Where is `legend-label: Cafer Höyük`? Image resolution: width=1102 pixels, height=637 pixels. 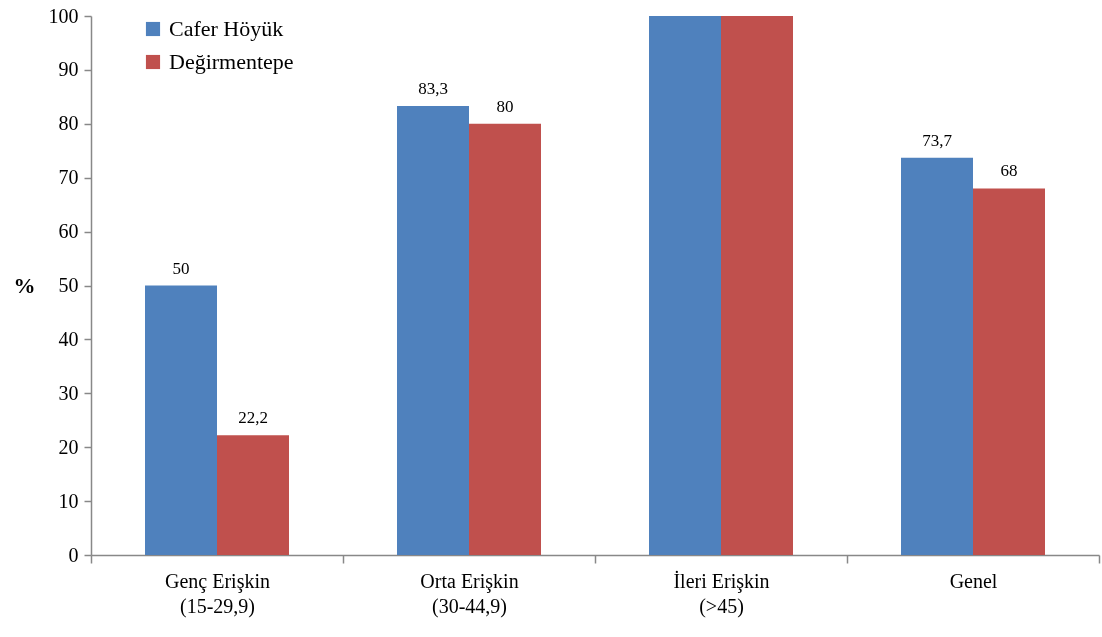
legend-label: Cafer Höyük is located at coordinates (226, 28).